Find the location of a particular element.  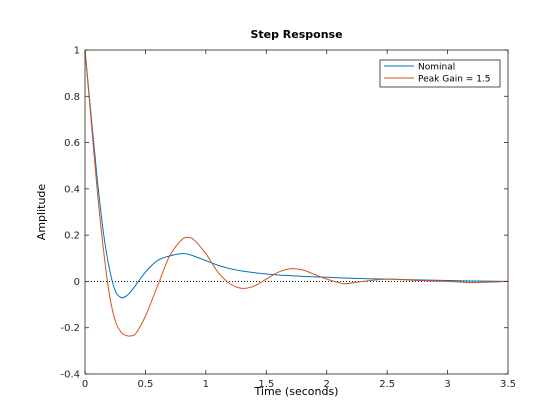

x-tick-label: 3 is located at coordinates (447, 384).